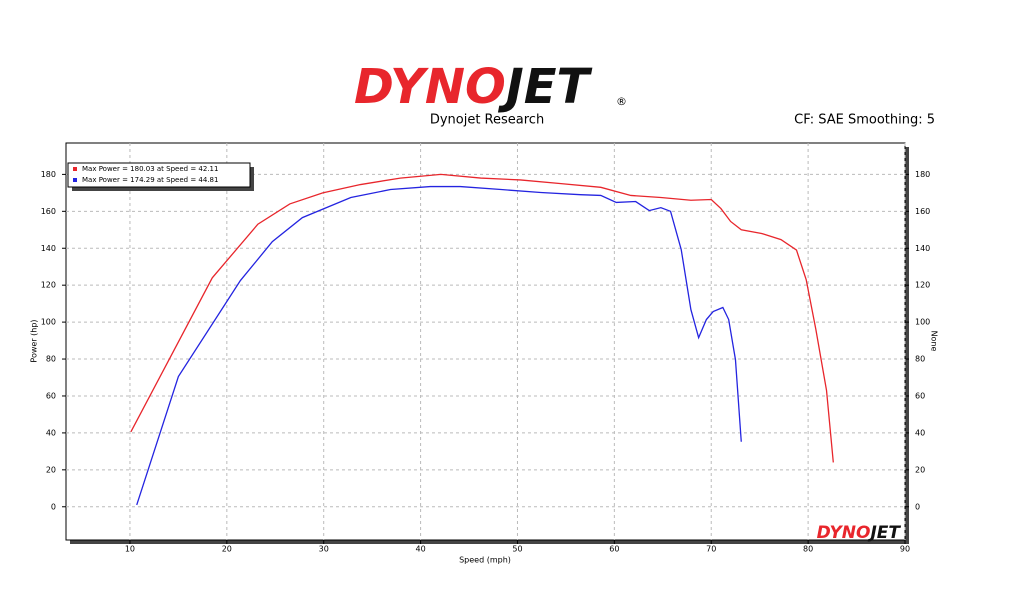  What do you see at coordinates (159, 175) in the screenshot?
I see `legend-box` at bounding box center [159, 175].